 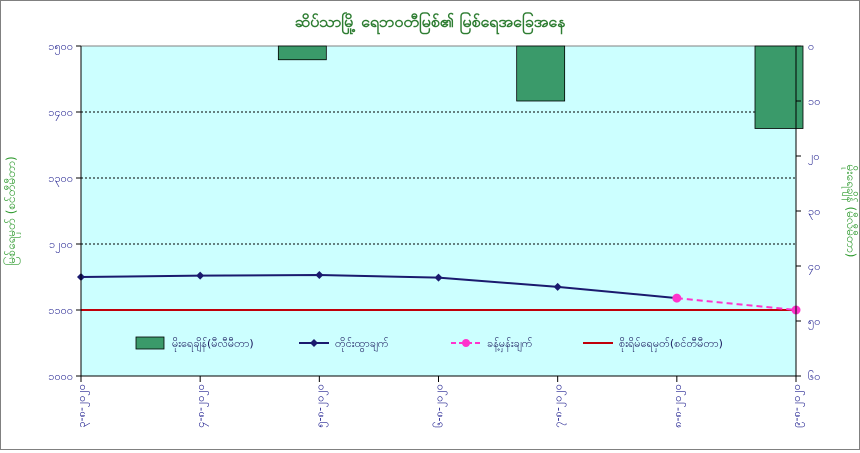 I want to click on right-tick-label: ၂၀, so click(x=814, y=157).